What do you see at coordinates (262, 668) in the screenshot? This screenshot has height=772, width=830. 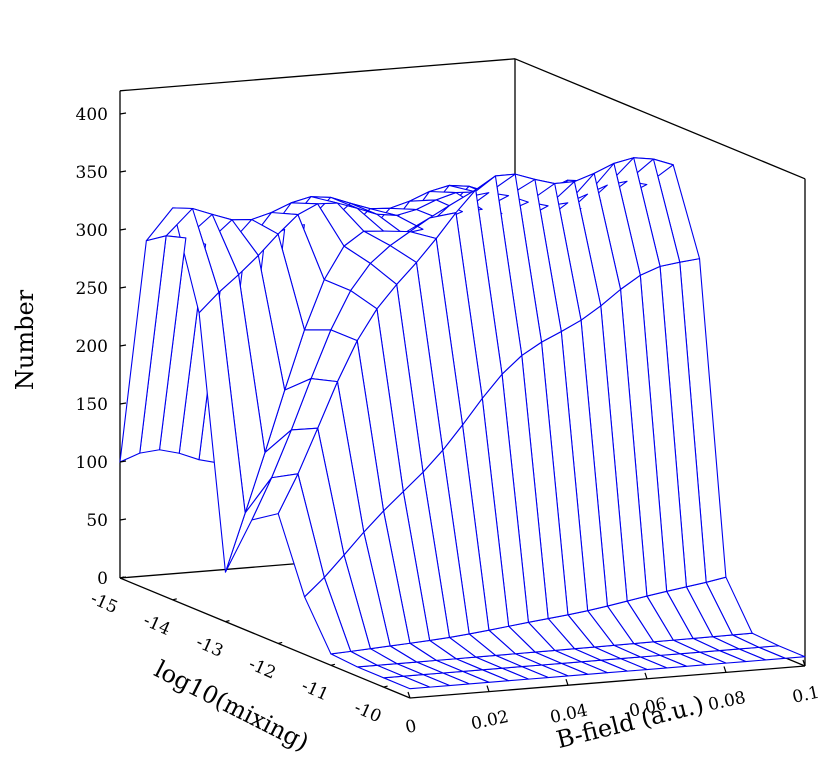 I see `x-tick-label: -12` at bounding box center [262, 668].